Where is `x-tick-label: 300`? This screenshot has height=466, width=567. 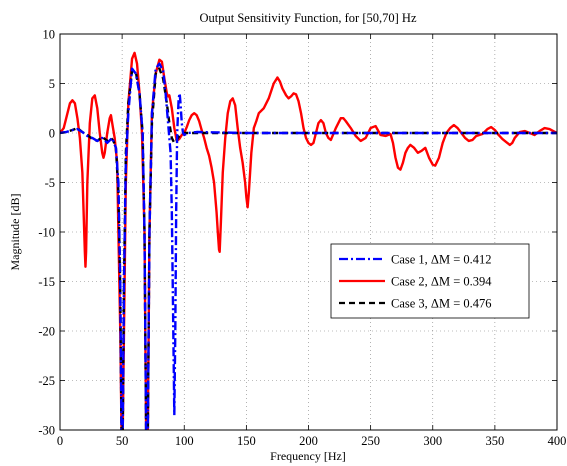
x-tick-label: 300 is located at coordinates (432, 441).